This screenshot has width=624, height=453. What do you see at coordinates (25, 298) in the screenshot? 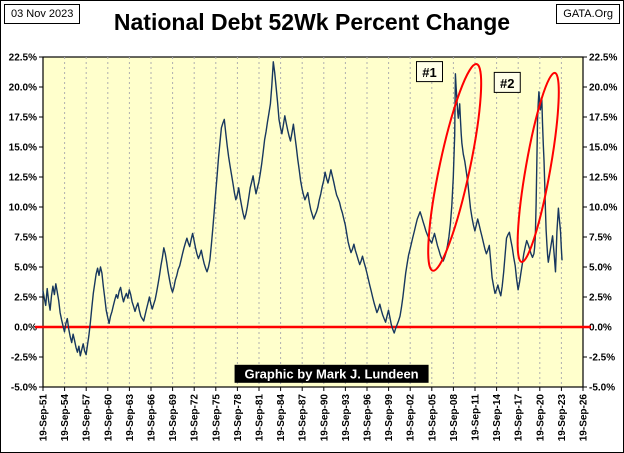
I see `y-tick-label-left: 2.5%` at bounding box center [25, 298].